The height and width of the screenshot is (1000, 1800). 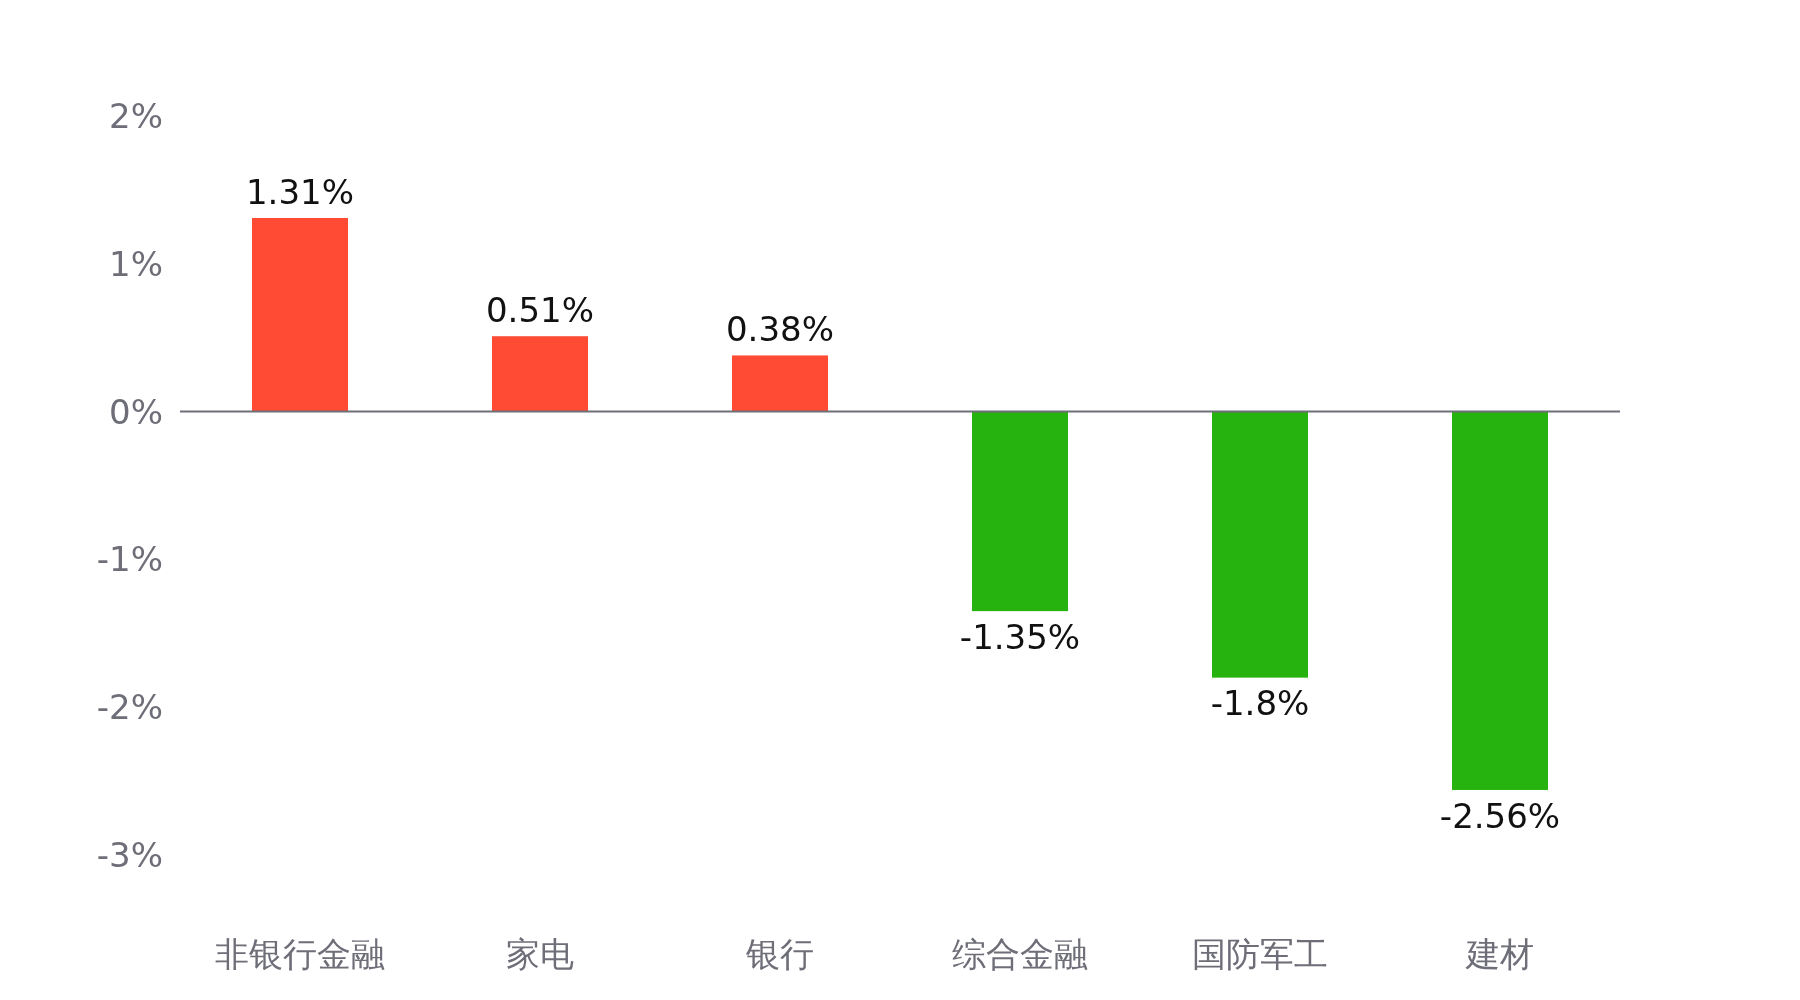 I want to click on x-tick-label: 综合金融, so click(x=1020, y=954).